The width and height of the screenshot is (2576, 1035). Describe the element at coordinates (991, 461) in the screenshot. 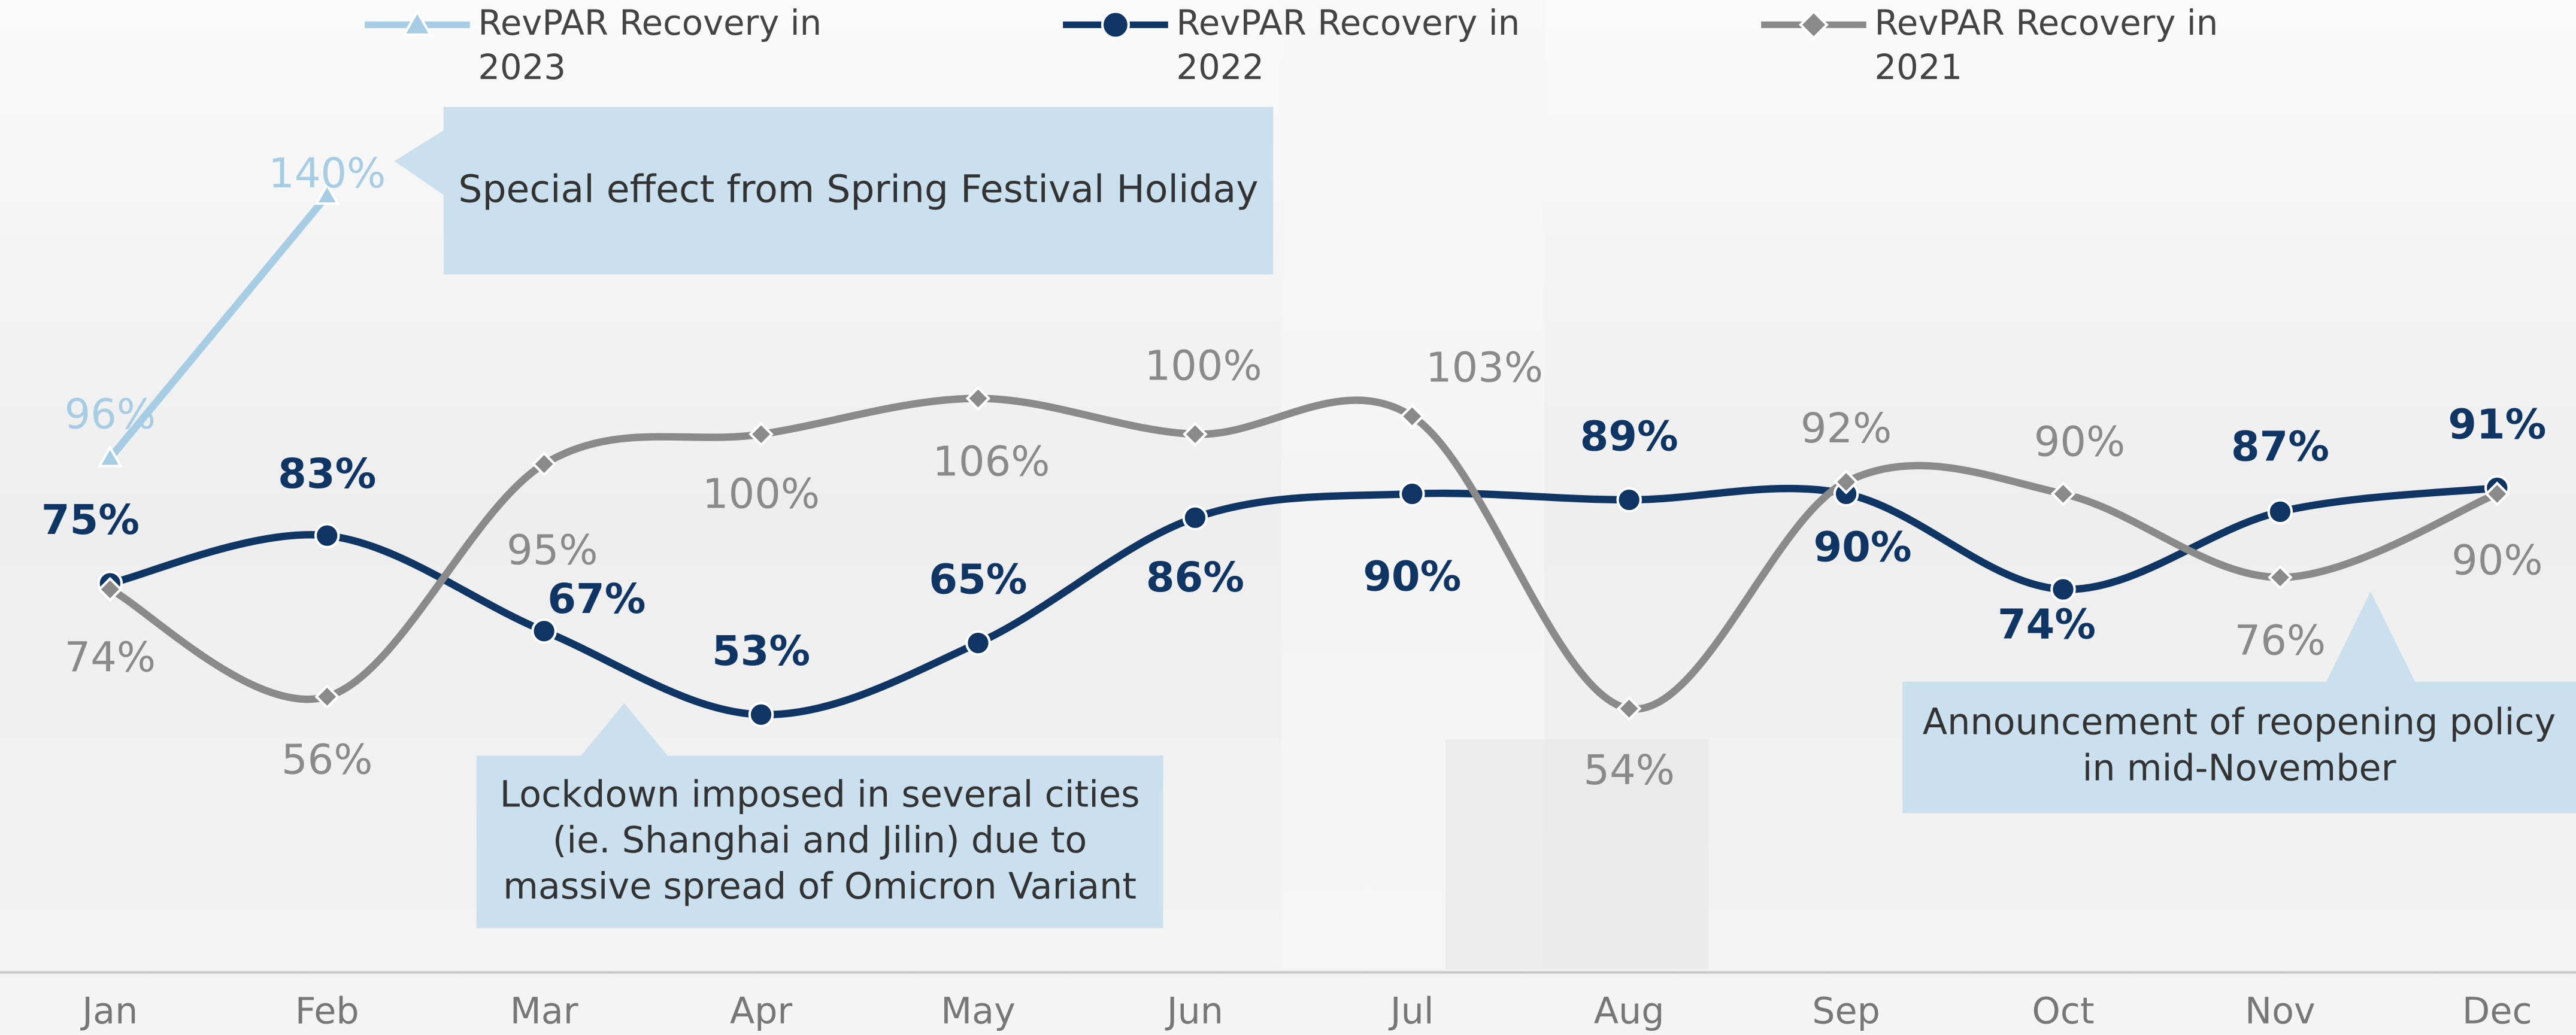

I see `data-label: 106%` at that location.